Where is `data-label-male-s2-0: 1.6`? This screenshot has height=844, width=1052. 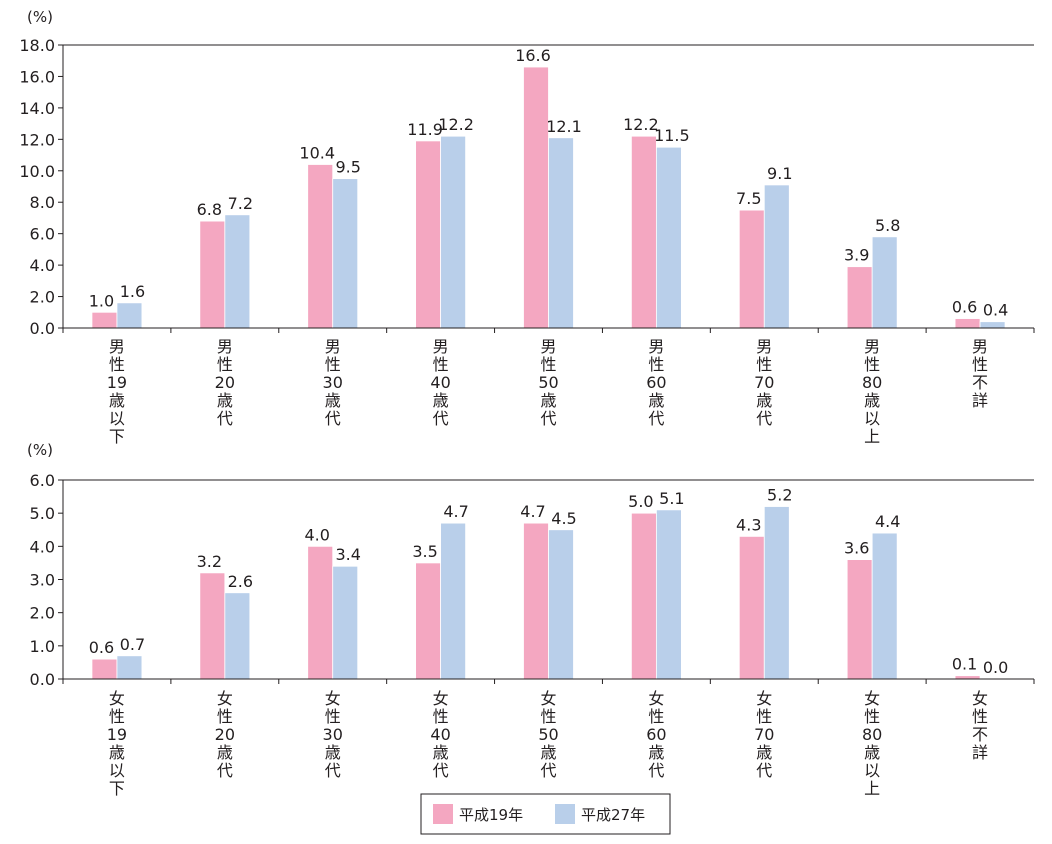 data-label-male-s2-0: 1.6 is located at coordinates (132, 291).